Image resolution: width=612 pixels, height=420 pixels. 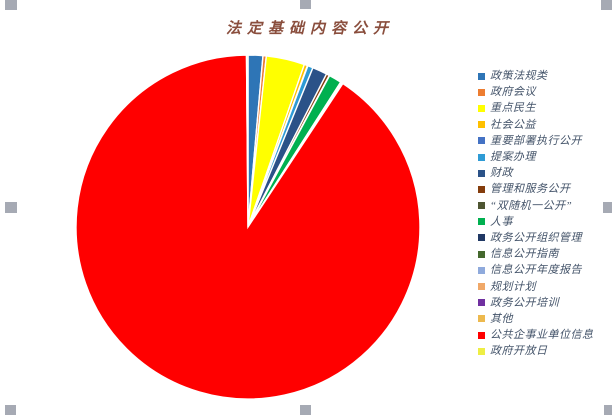 I want to click on legend-label: 政策法规类, so click(x=519, y=76).